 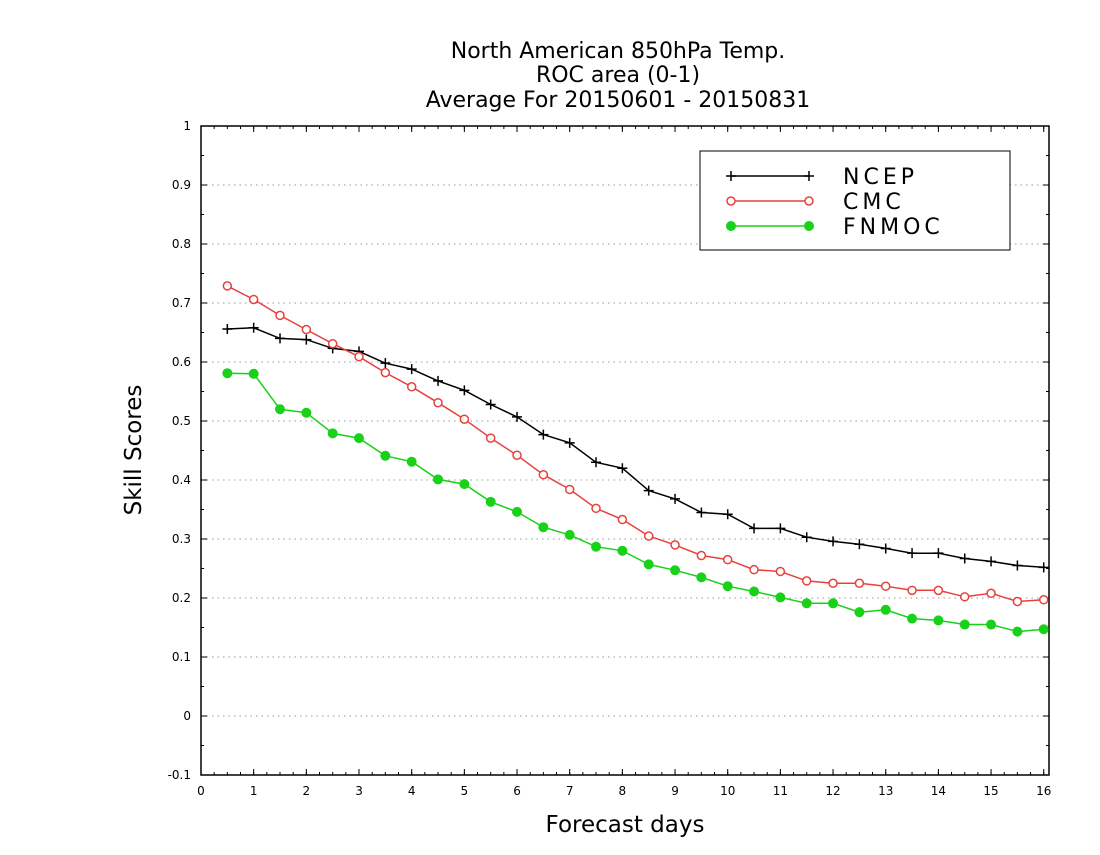 What do you see at coordinates (835, 227) in the screenshot?
I see `legend-item-fnmoc: FNMOC` at bounding box center [835, 227].